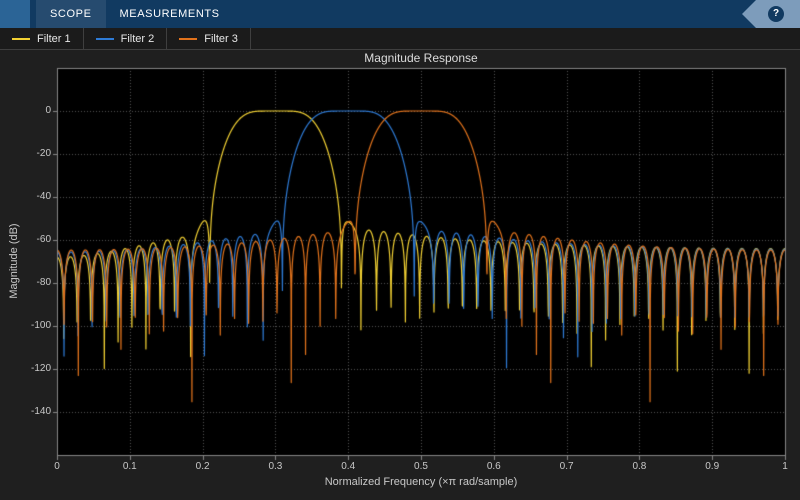 The height and width of the screenshot is (500, 800). What do you see at coordinates (43, 153) in the screenshot?
I see `y-tick-label: -20` at bounding box center [43, 153].